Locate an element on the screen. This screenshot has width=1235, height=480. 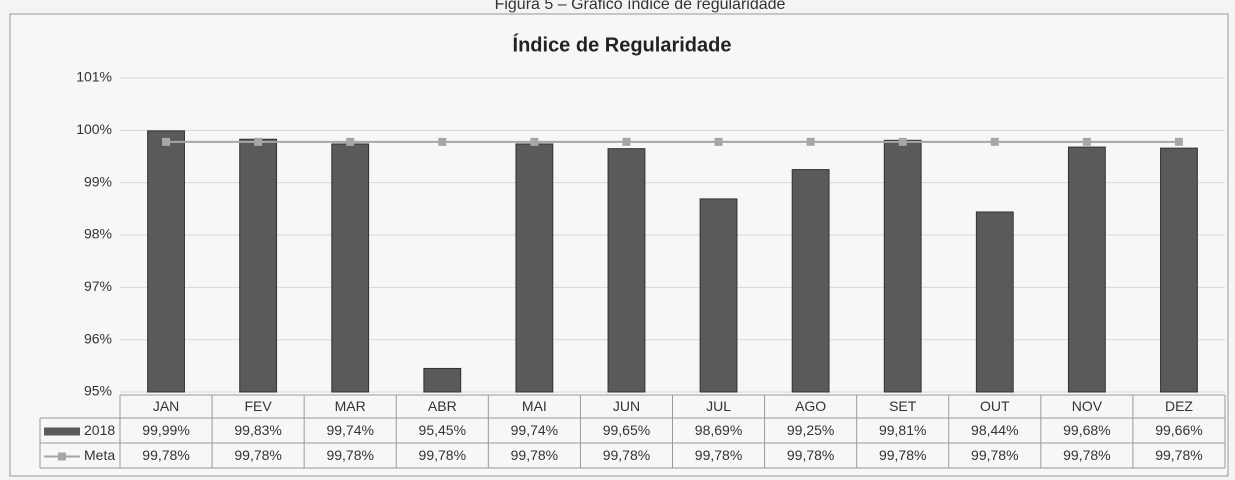
chart-title: Índice de Regularidade is located at coordinates (622, 44).